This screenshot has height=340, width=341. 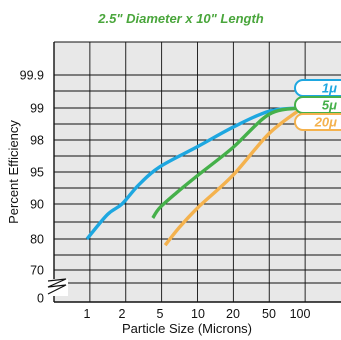 I want to click on x-tick-label: 1, so click(x=87, y=314).